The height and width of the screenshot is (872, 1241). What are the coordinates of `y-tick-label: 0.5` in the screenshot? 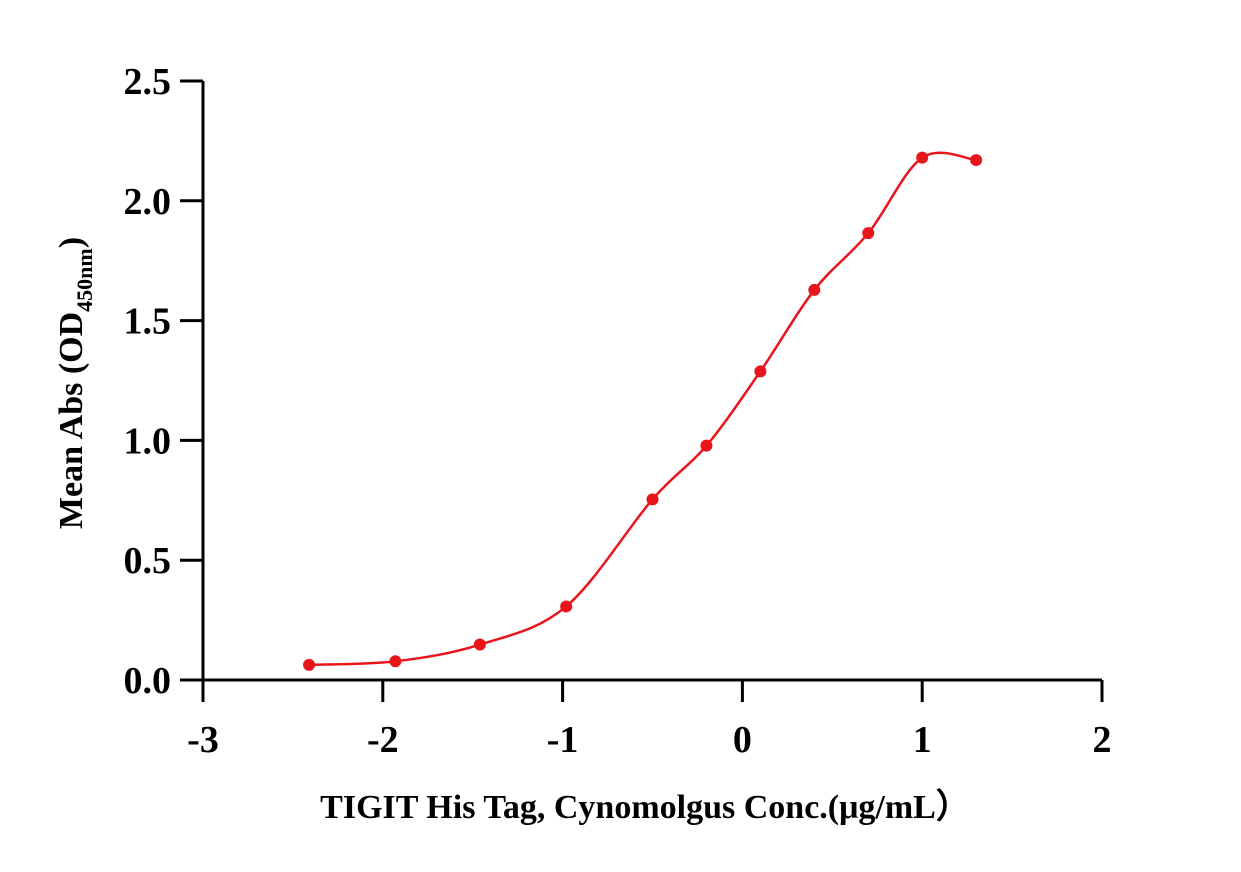 It's located at (148, 561).